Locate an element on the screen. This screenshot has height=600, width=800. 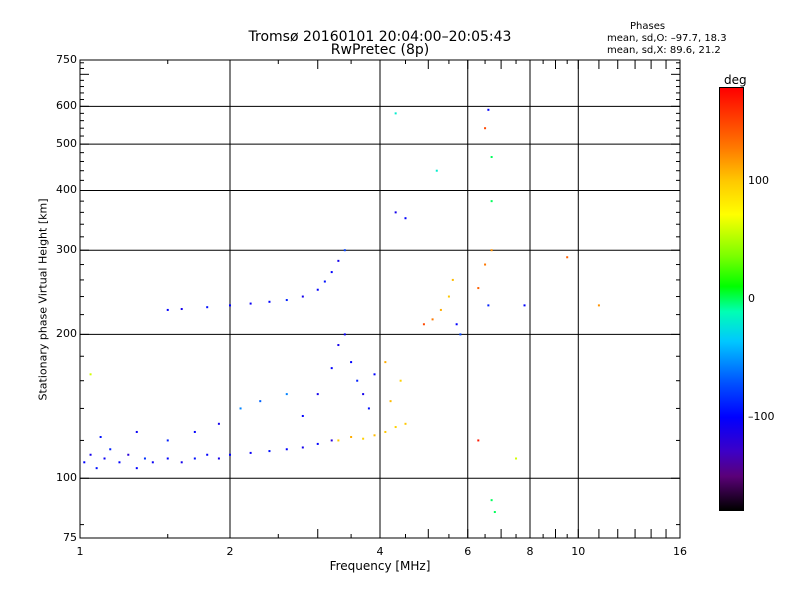
colorbar is located at coordinates (731, 299).